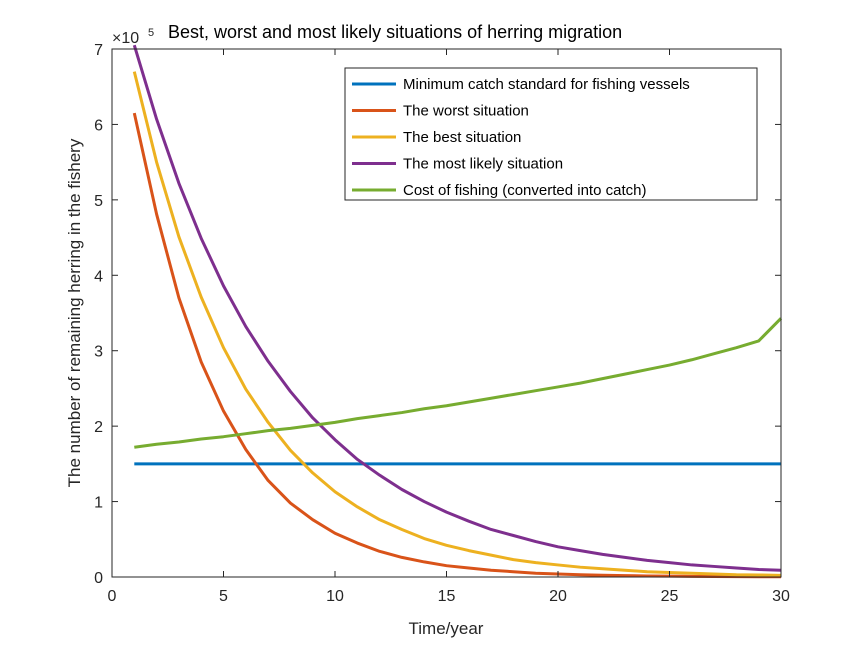 Image resolution: width=865 pixels, height=649 pixels. What do you see at coordinates (98, 503) in the screenshot?
I see `y-tick-label: 1` at bounding box center [98, 503].